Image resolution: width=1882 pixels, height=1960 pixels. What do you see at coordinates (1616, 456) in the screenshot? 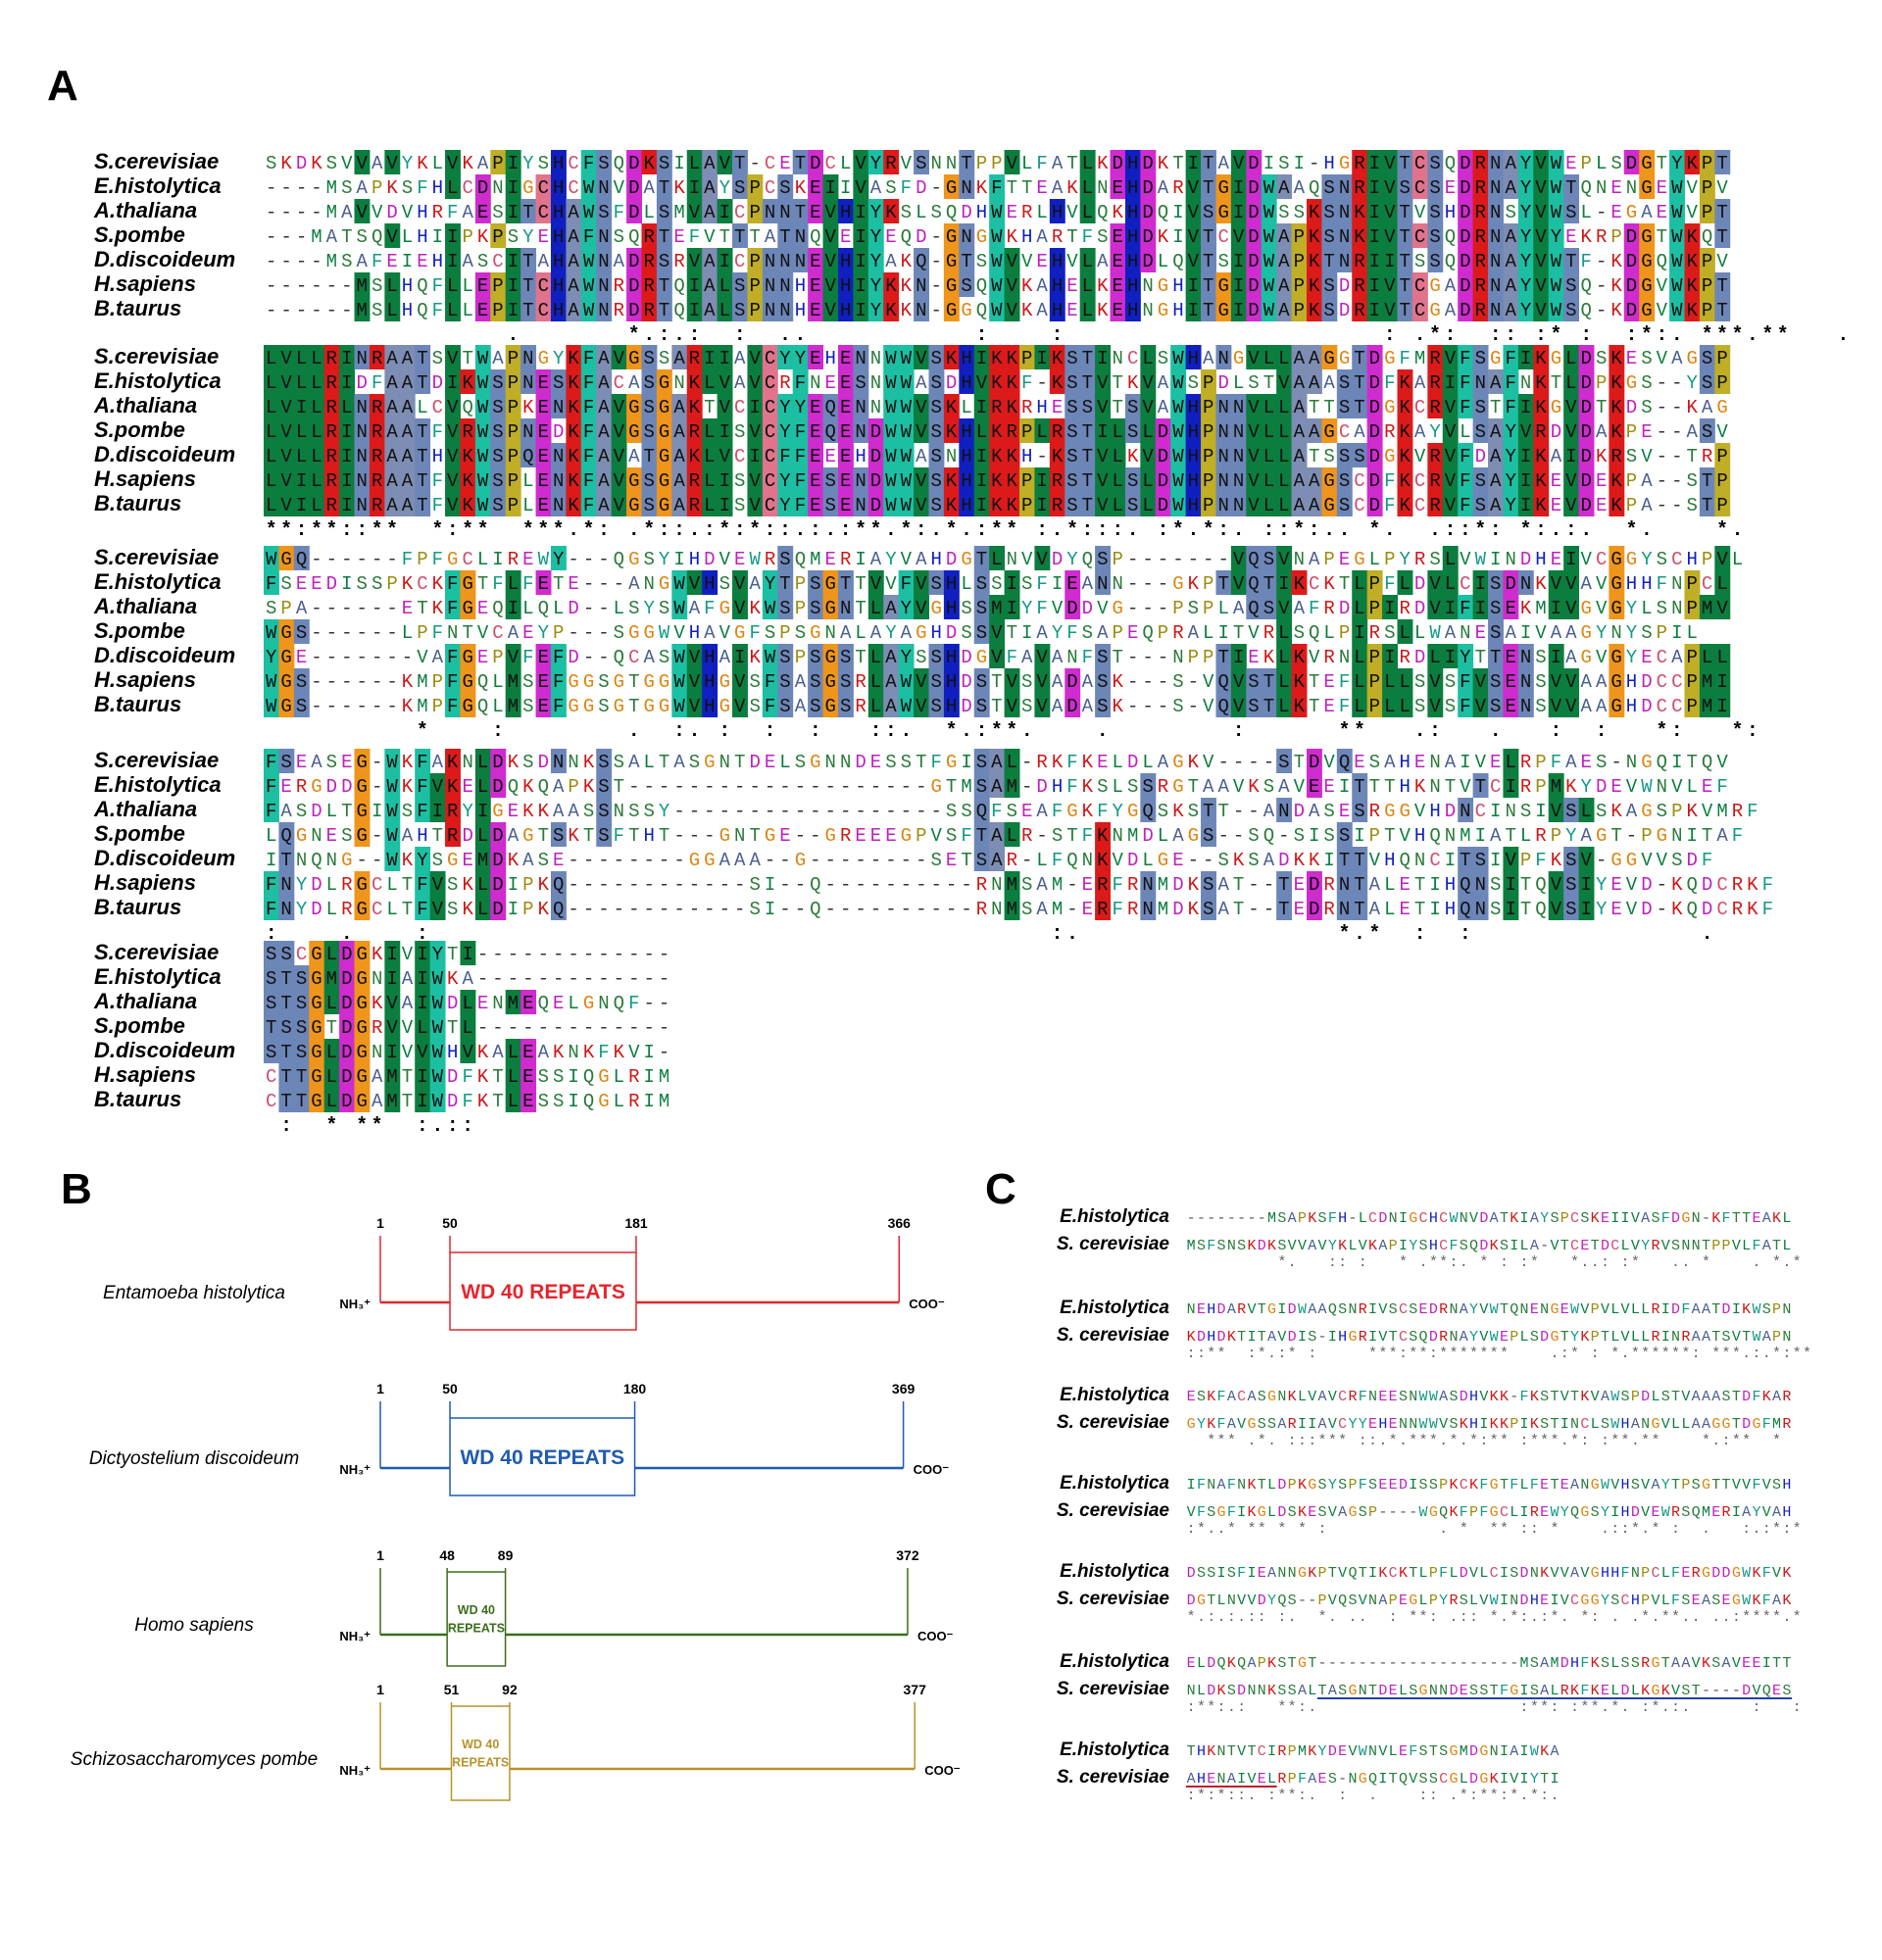
I see `residue: R` at bounding box center [1616, 456].